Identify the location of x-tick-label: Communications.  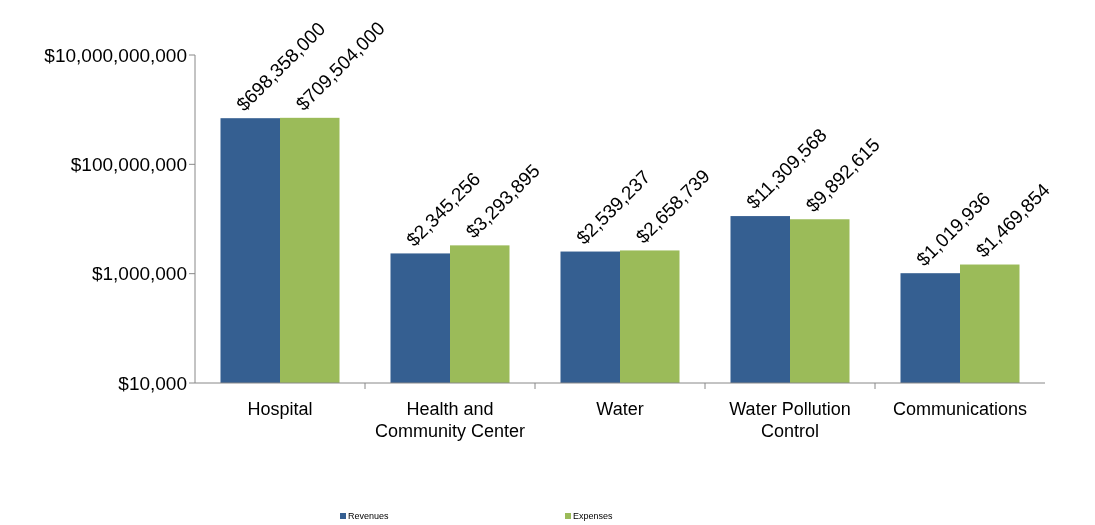
(960, 409).